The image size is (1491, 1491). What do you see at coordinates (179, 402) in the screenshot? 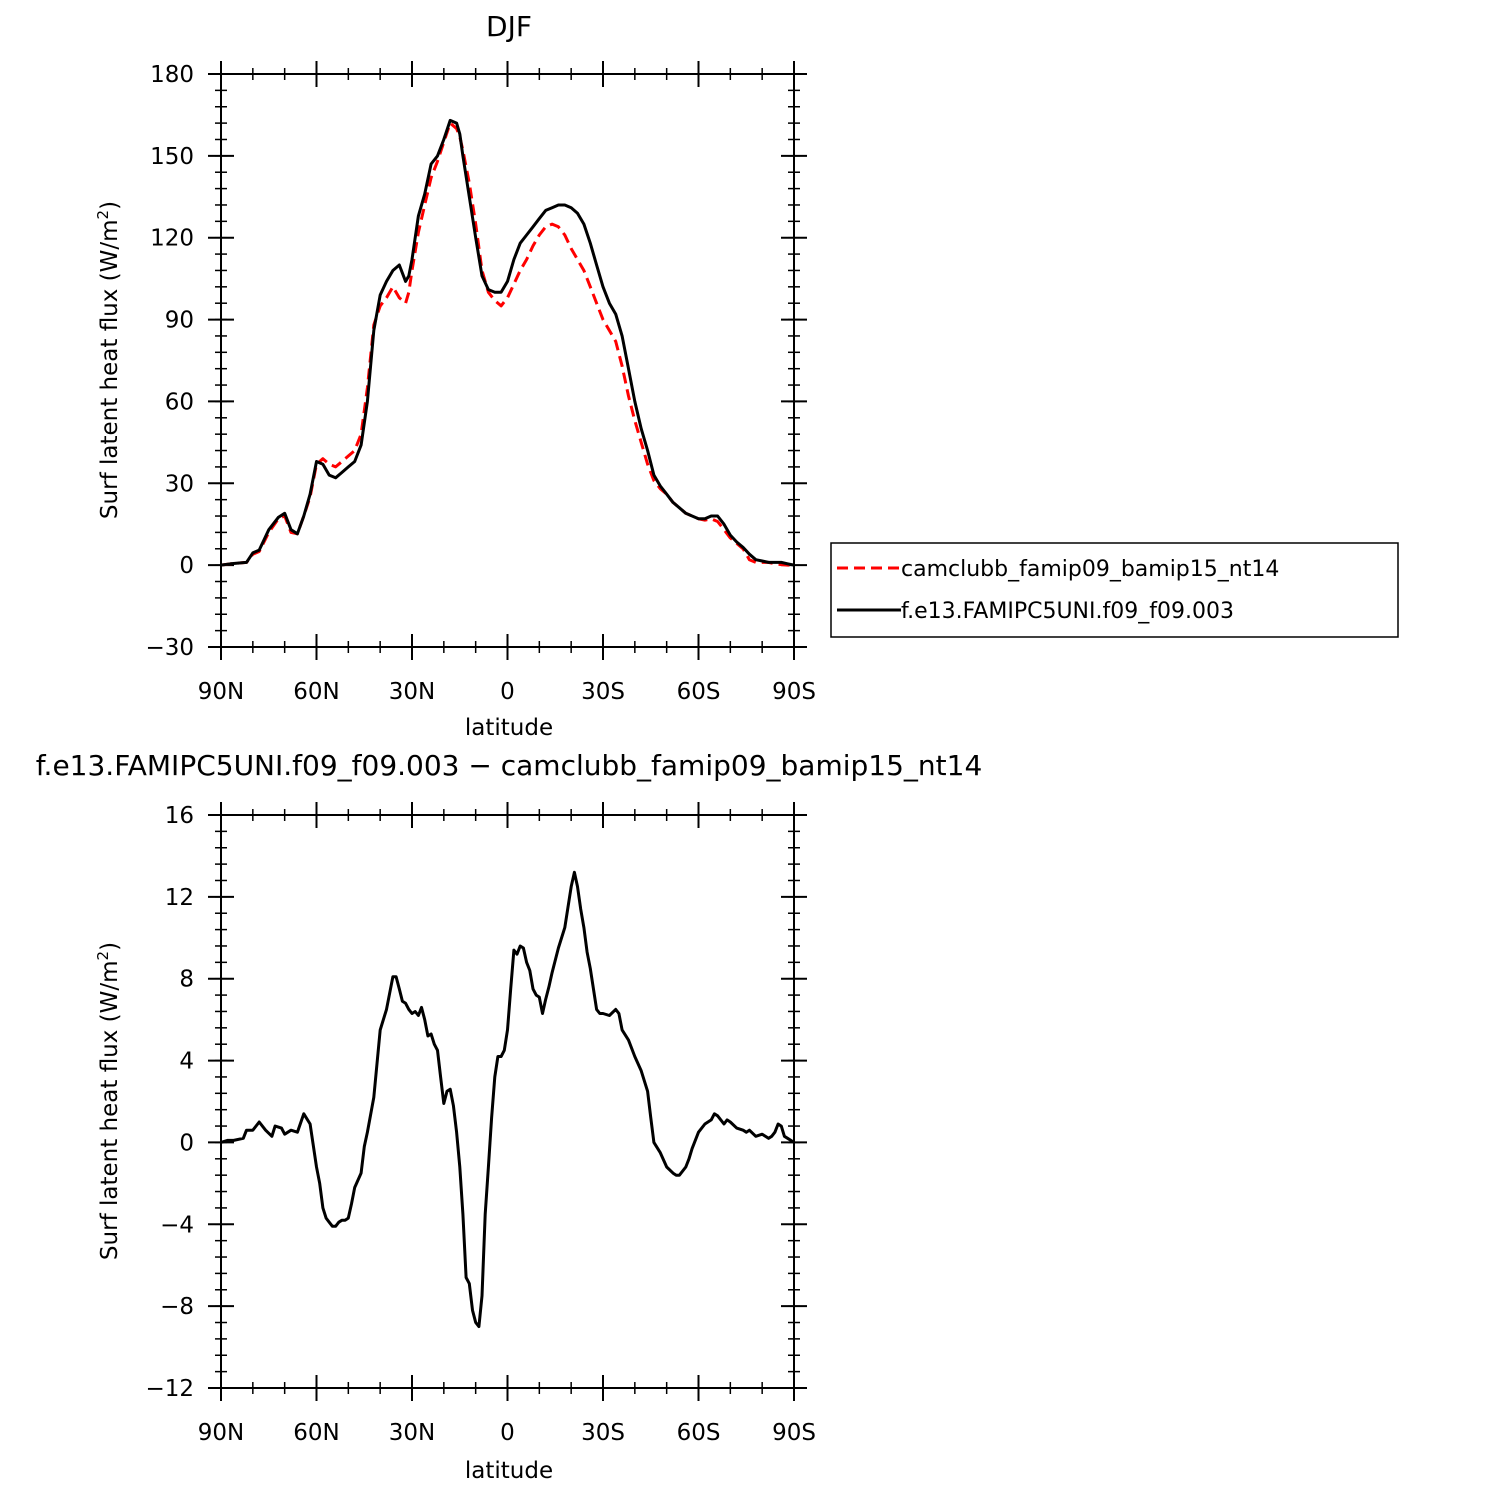
I see `top-ytick-label: 60` at bounding box center [179, 402].